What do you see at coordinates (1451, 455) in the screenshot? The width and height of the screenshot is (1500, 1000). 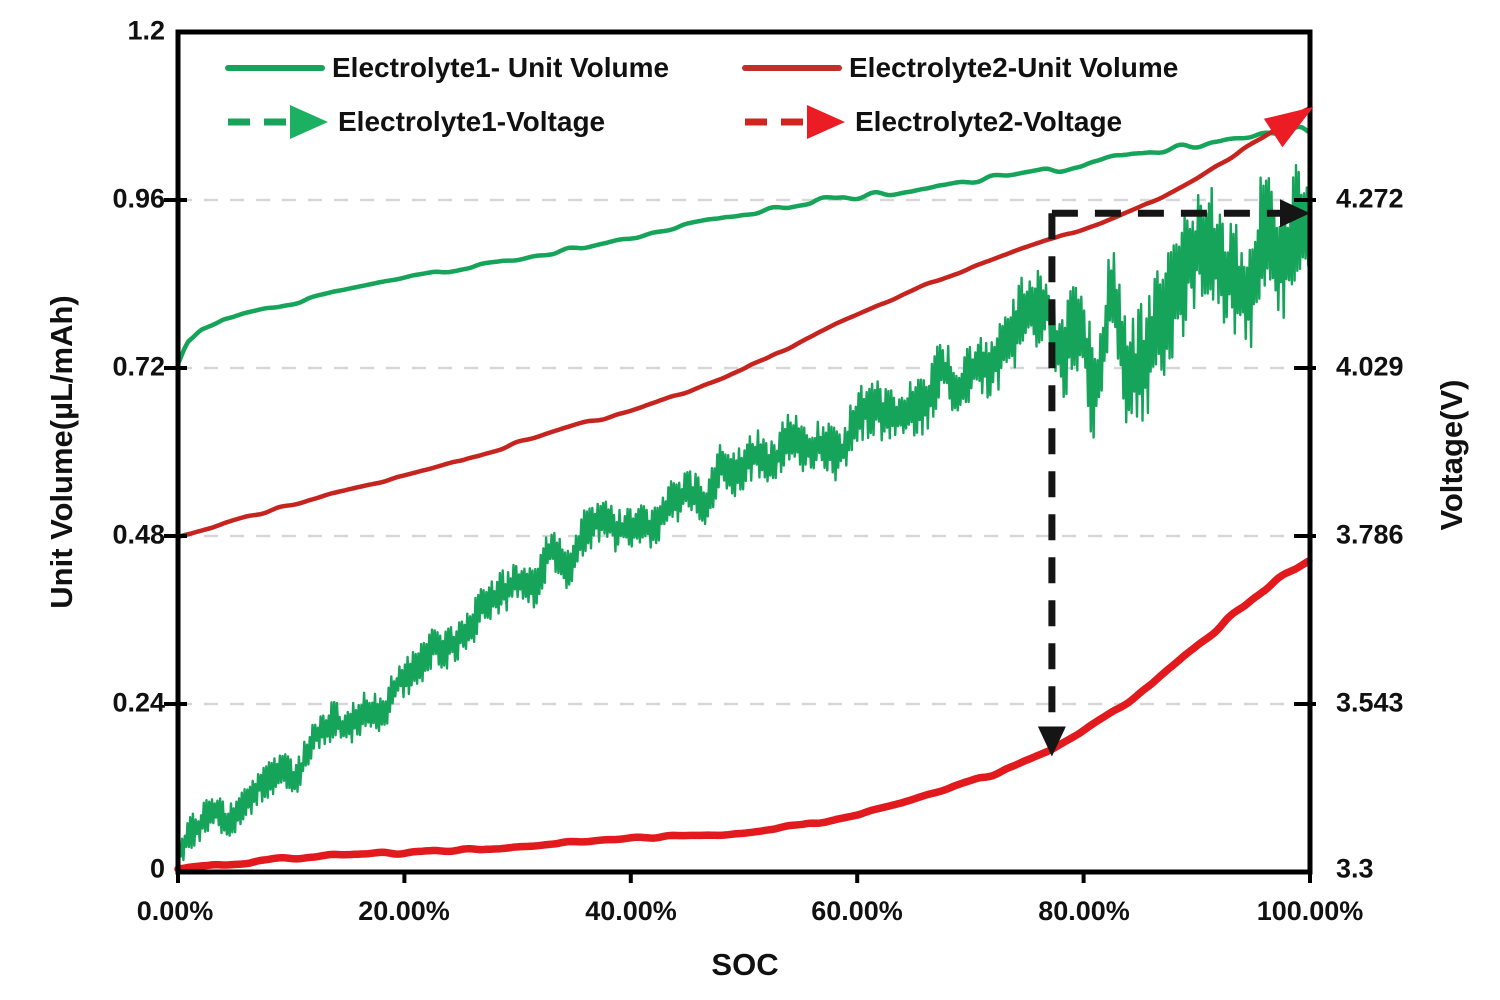 I see `right-axis-title: Voltage(V)` at bounding box center [1451, 455].